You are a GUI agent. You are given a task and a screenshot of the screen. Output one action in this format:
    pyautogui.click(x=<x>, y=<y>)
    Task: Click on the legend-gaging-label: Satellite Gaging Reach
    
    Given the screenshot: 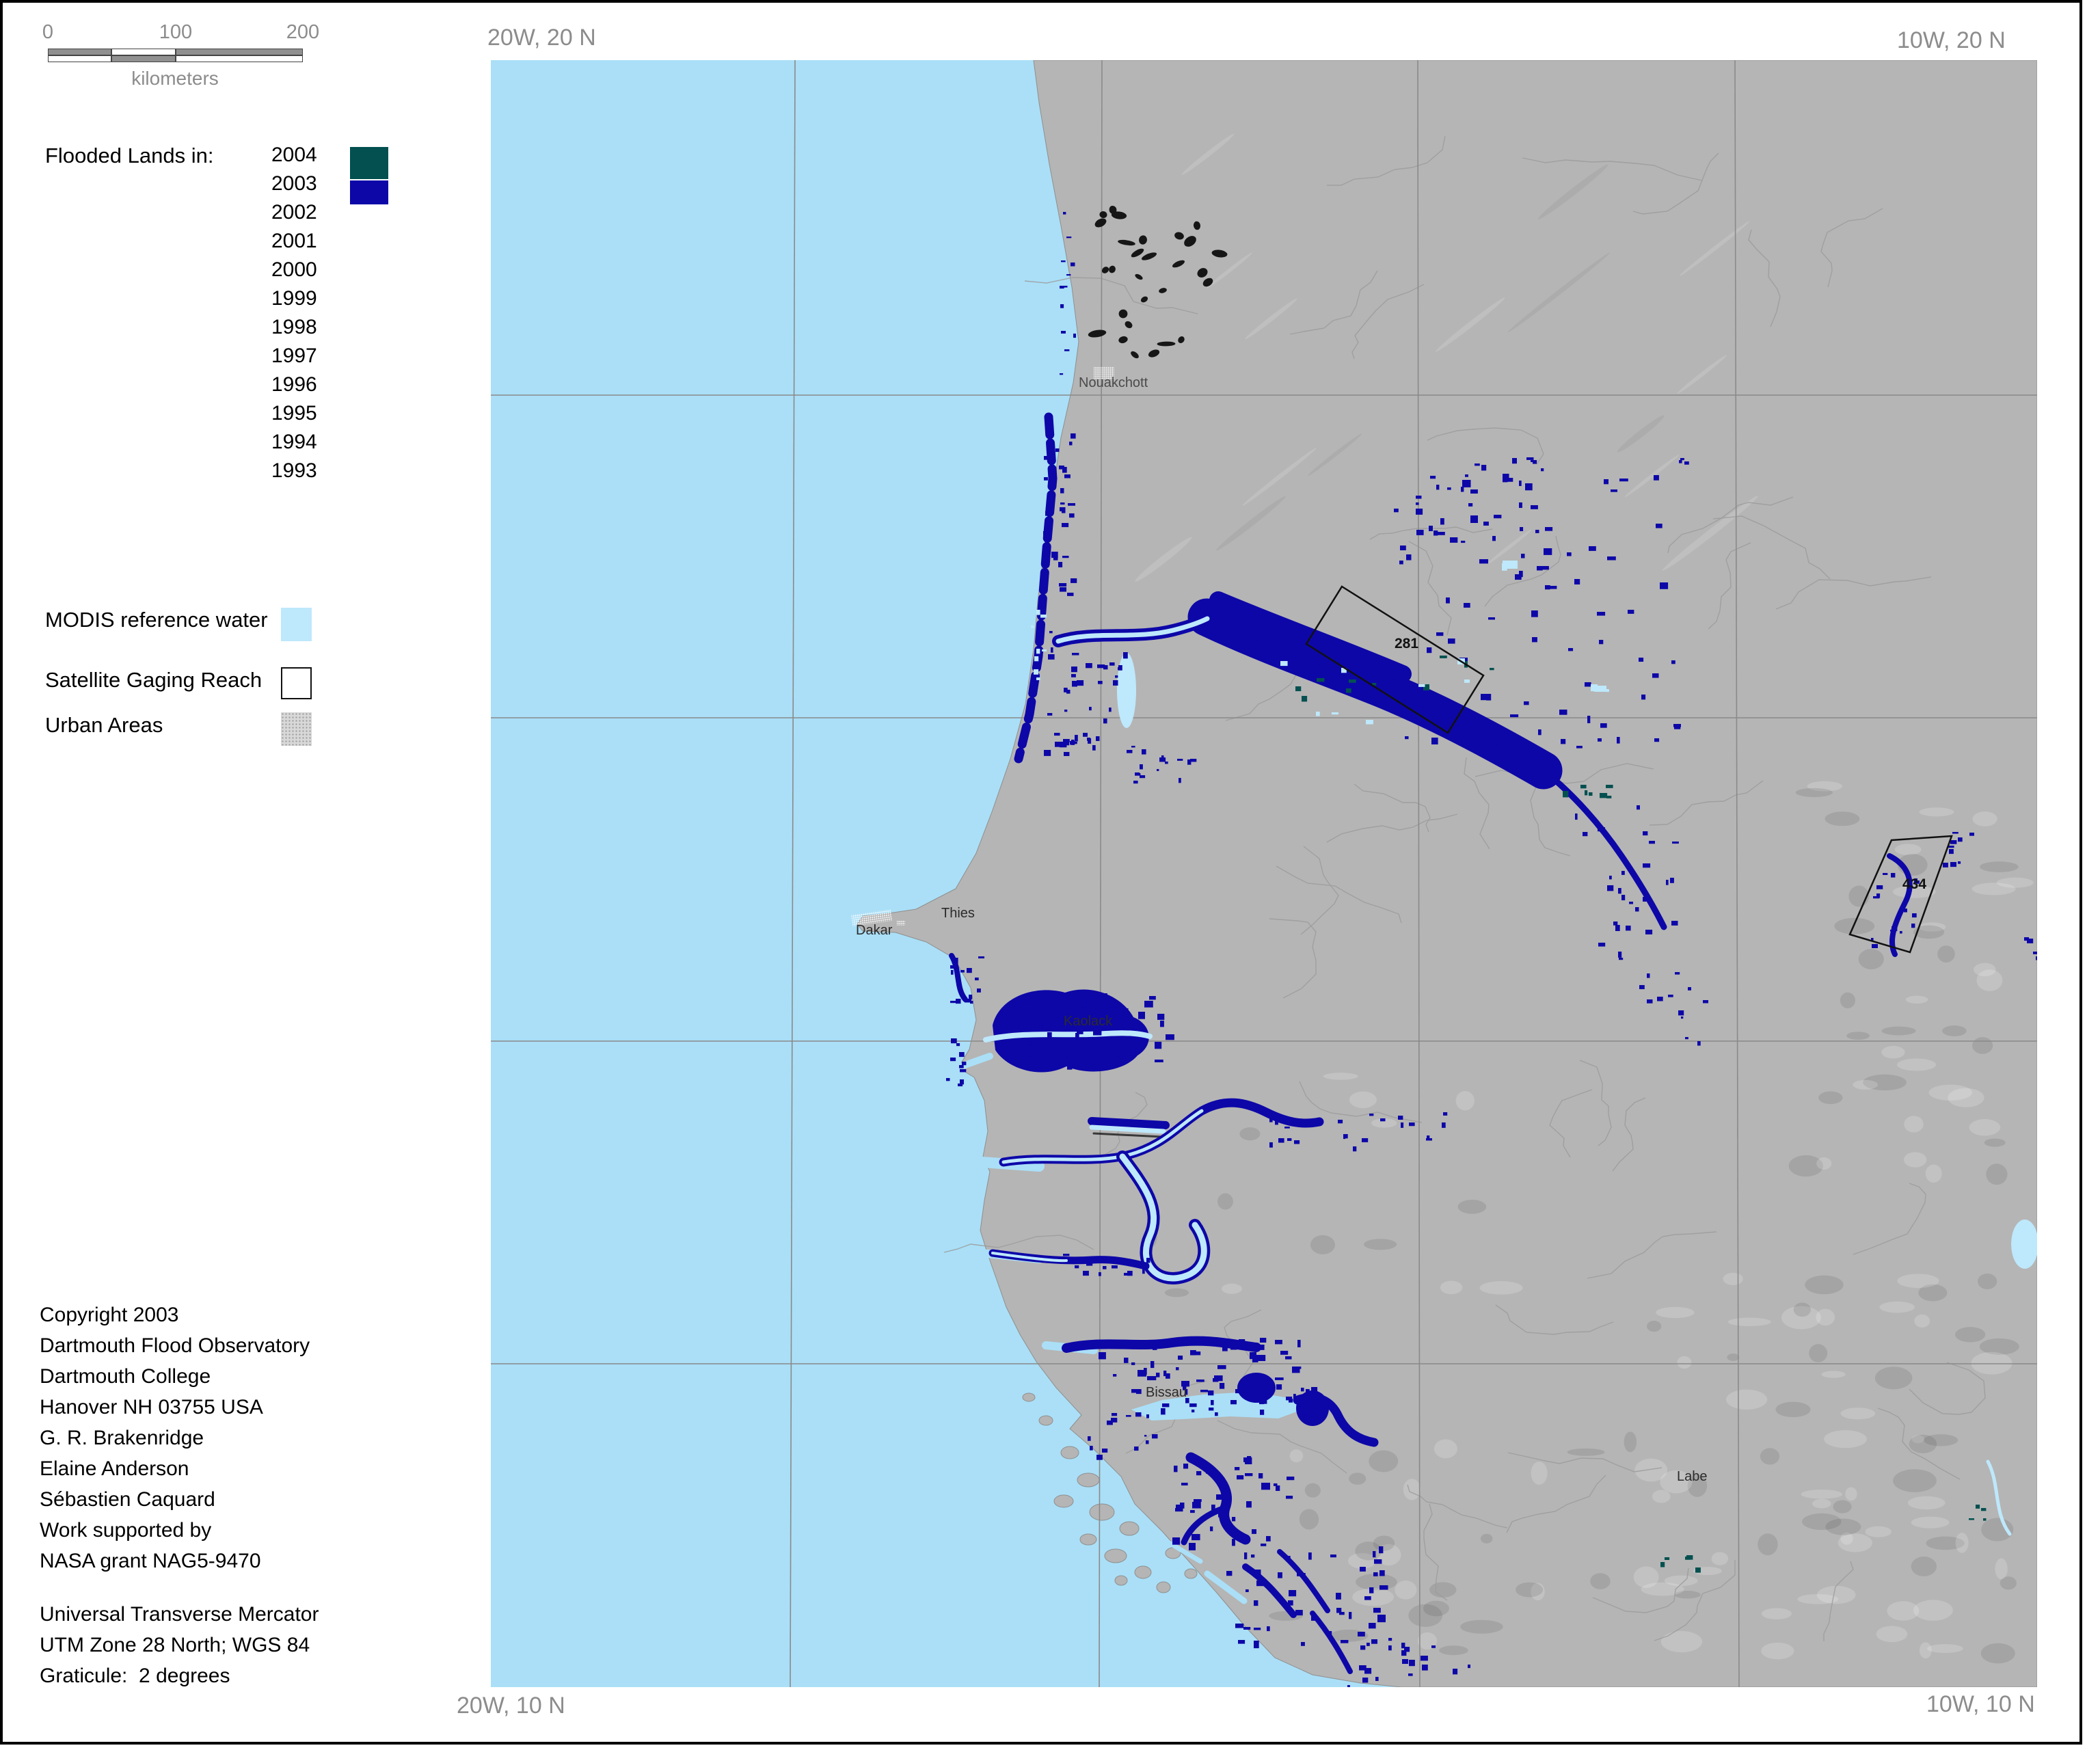 What is the action you would take?
    pyautogui.click(x=153, y=680)
    